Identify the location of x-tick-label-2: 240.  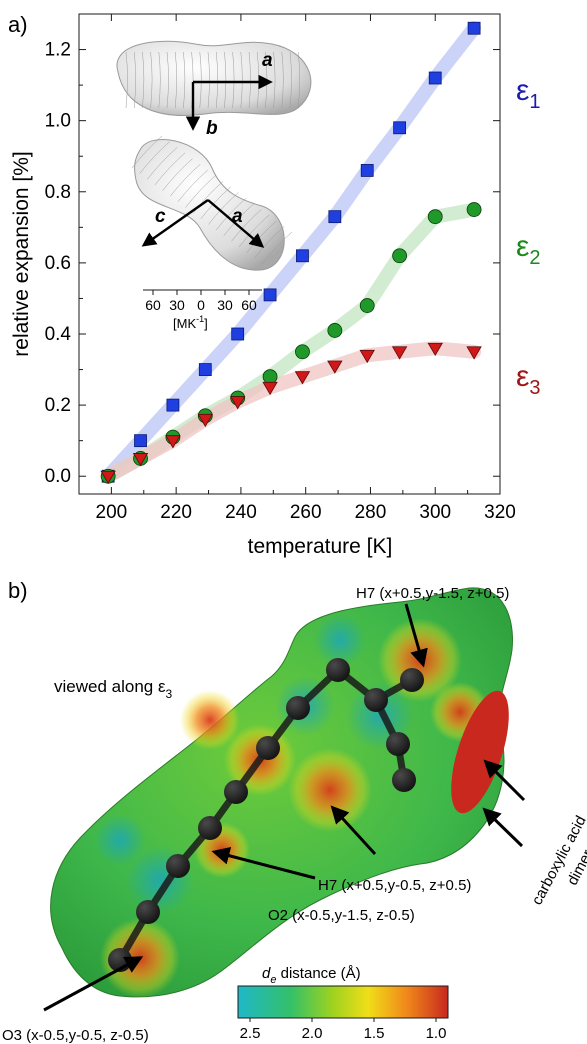
(241, 512).